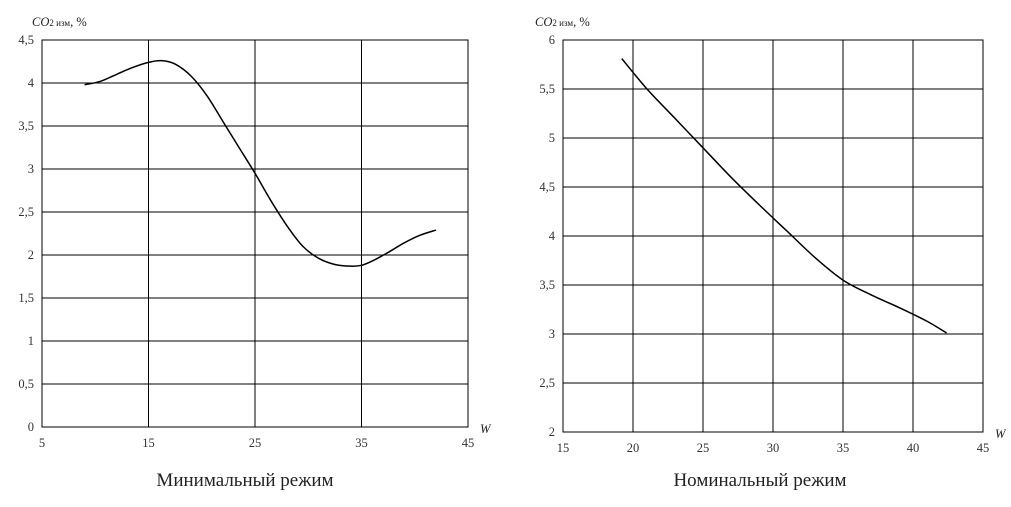 The height and width of the screenshot is (507, 1011). Describe the element at coordinates (913, 448) in the screenshot. I see `x-tick-label: 40` at that location.